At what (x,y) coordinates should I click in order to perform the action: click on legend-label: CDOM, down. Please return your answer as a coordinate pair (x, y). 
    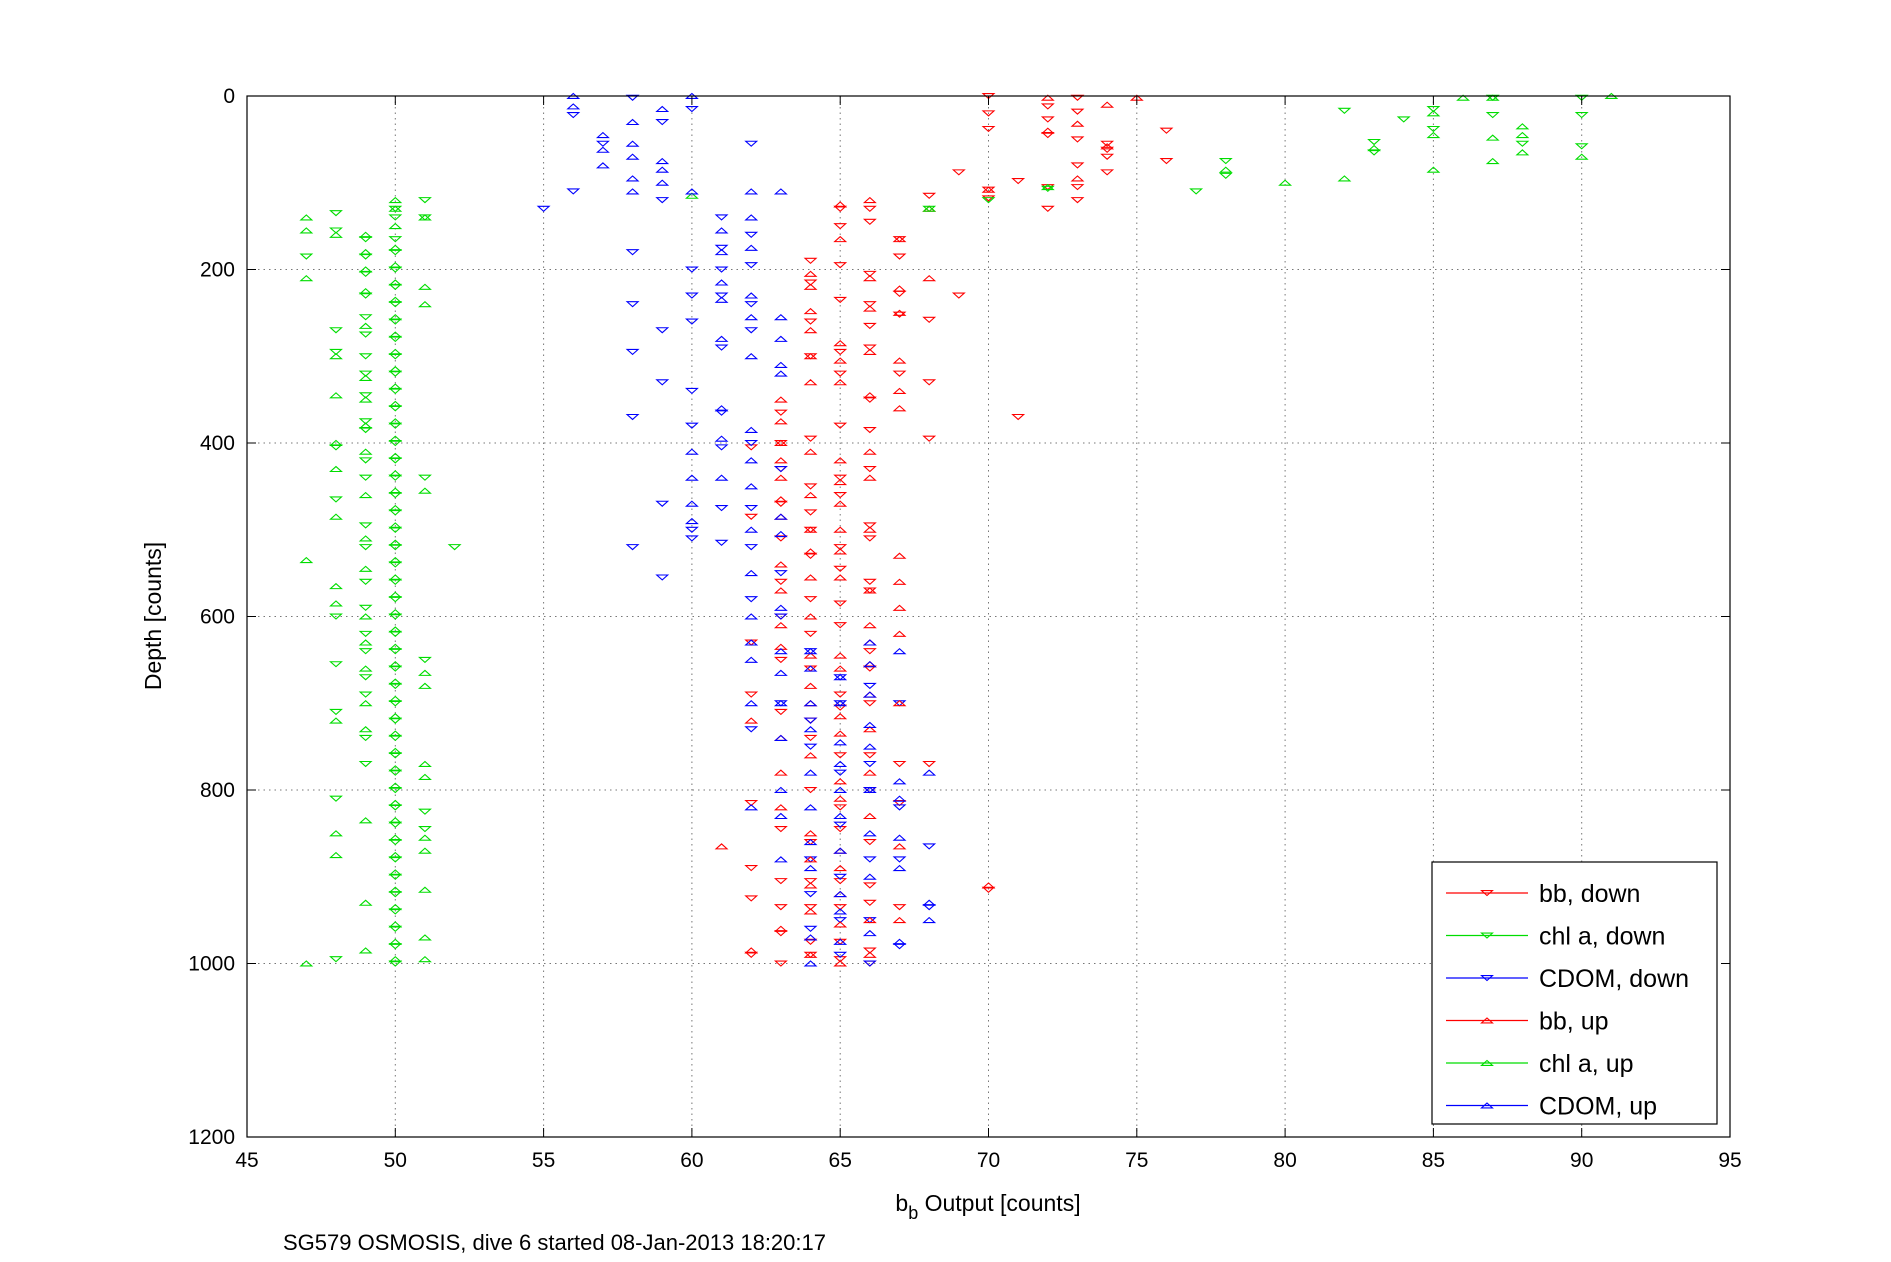
    Looking at the image, I should click on (1614, 979).